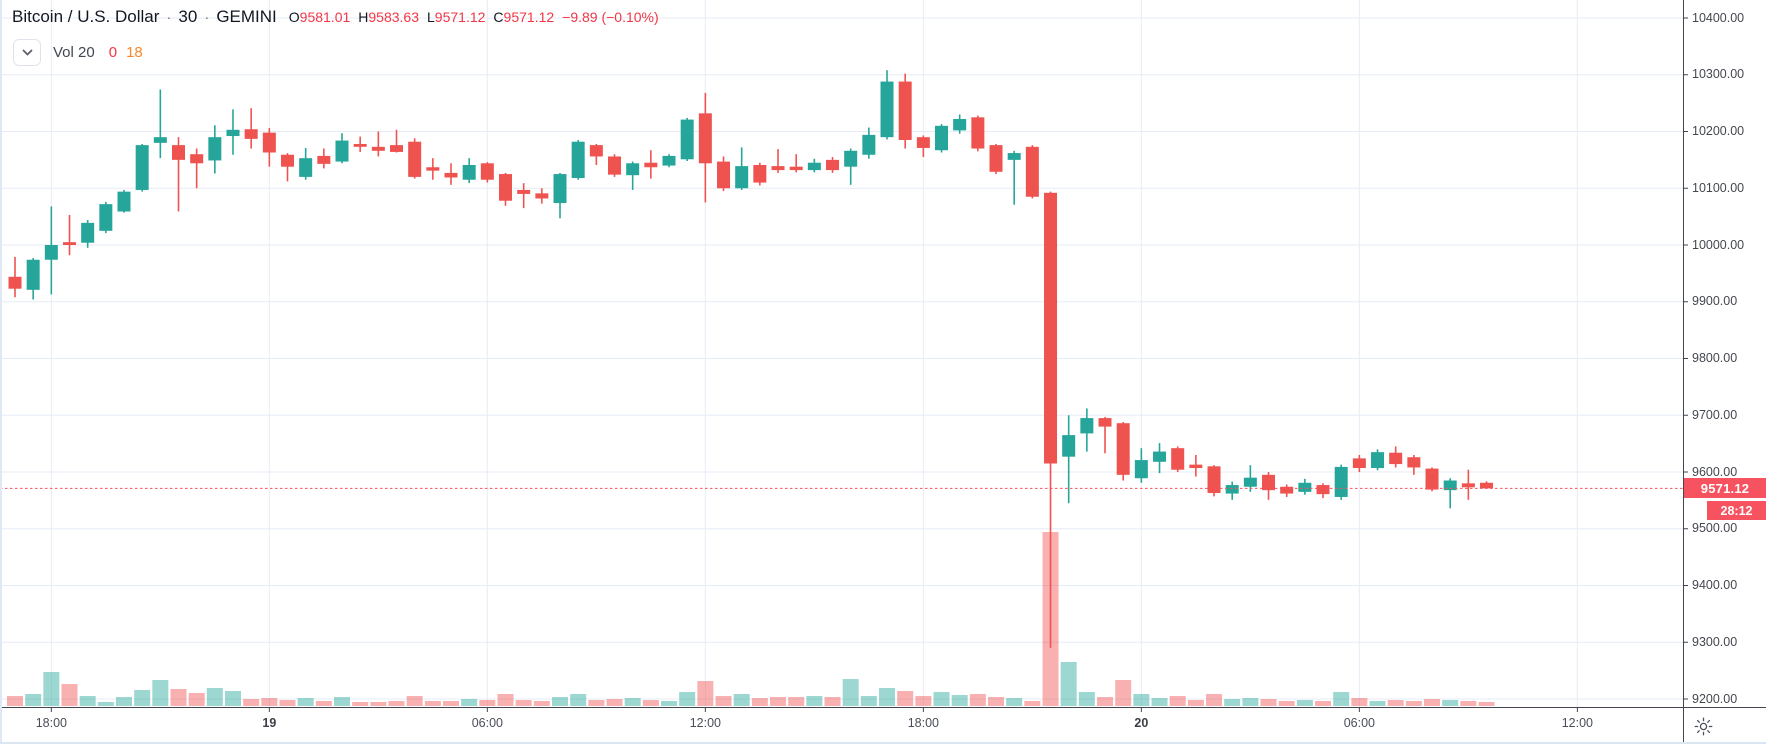 Image resolution: width=1766 pixels, height=744 pixels. Describe the element at coordinates (86, 16) in the screenshot. I see `symbol-title: Bitcoin / U.S. Dollar` at that location.